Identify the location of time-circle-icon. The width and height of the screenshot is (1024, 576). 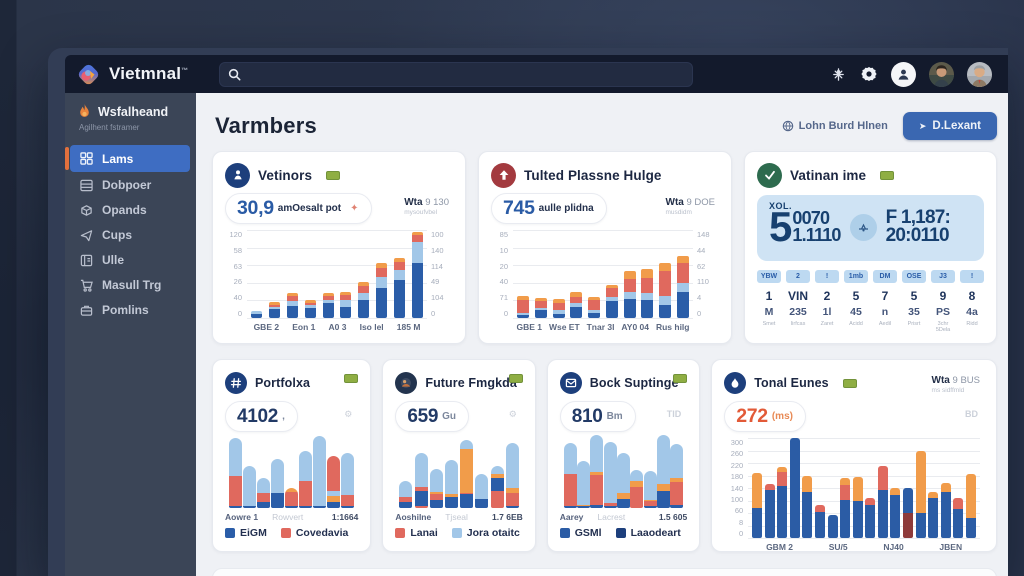
(863, 227).